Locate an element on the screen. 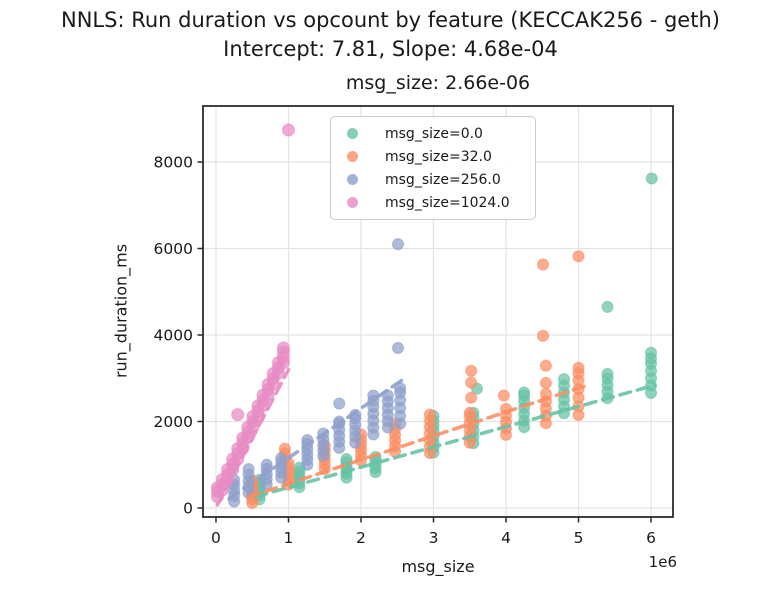  legend-label: msg_size=0.0 is located at coordinates (434, 133).